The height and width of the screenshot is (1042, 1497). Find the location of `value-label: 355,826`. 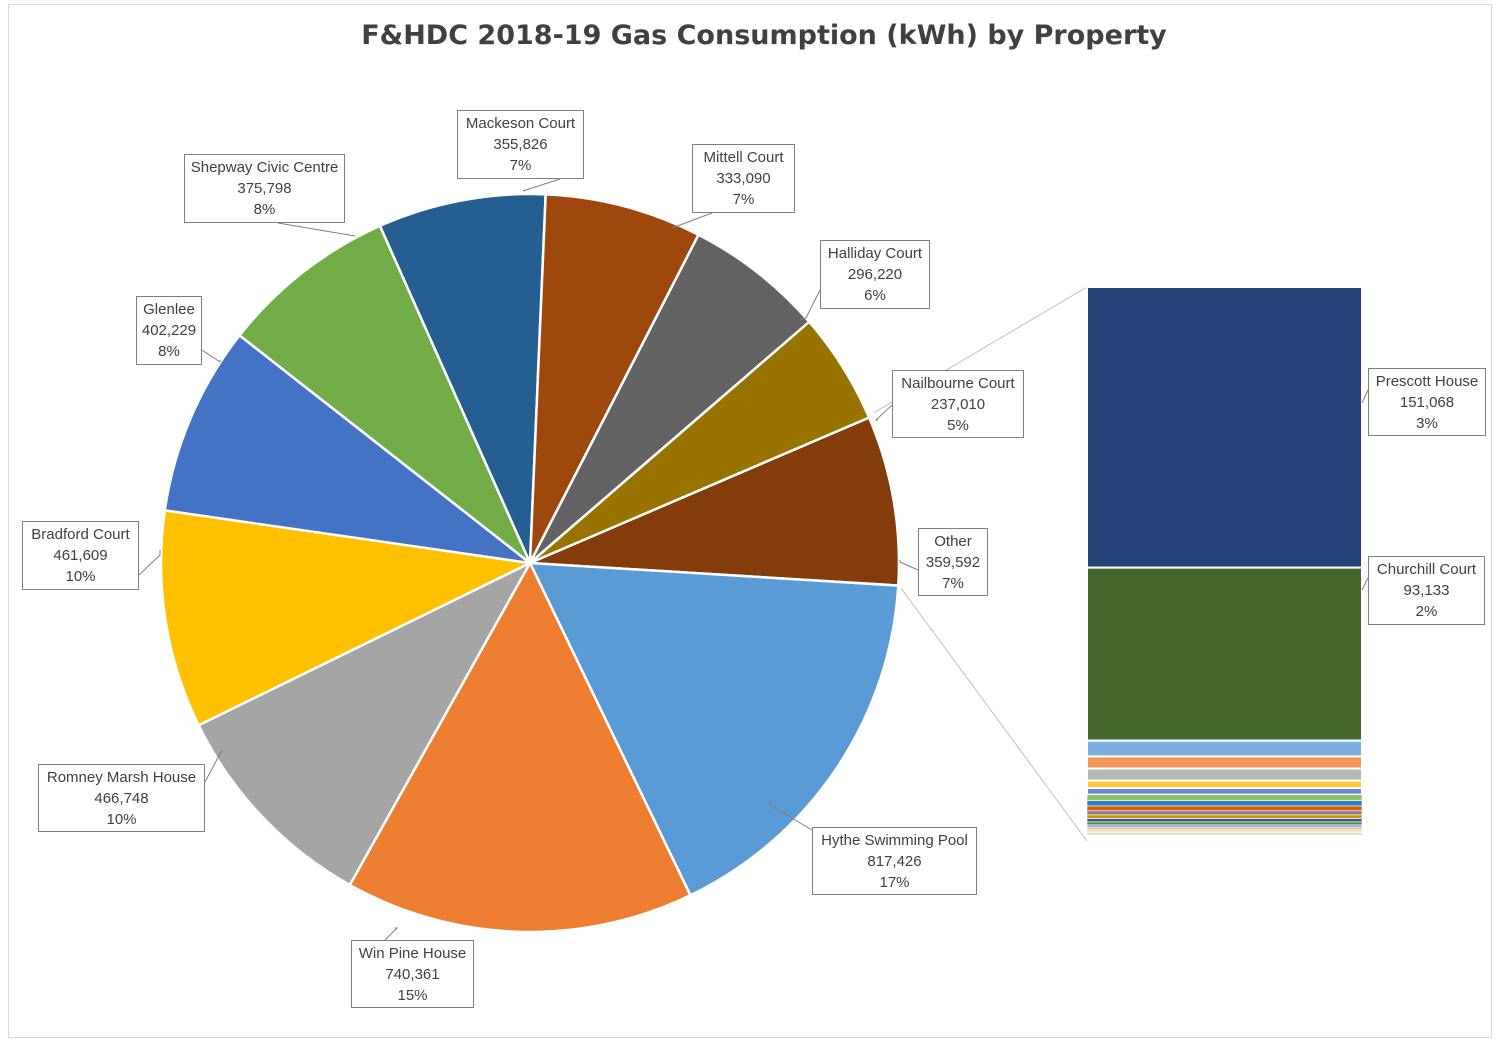

value-label: 355,826 is located at coordinates (520, 144).